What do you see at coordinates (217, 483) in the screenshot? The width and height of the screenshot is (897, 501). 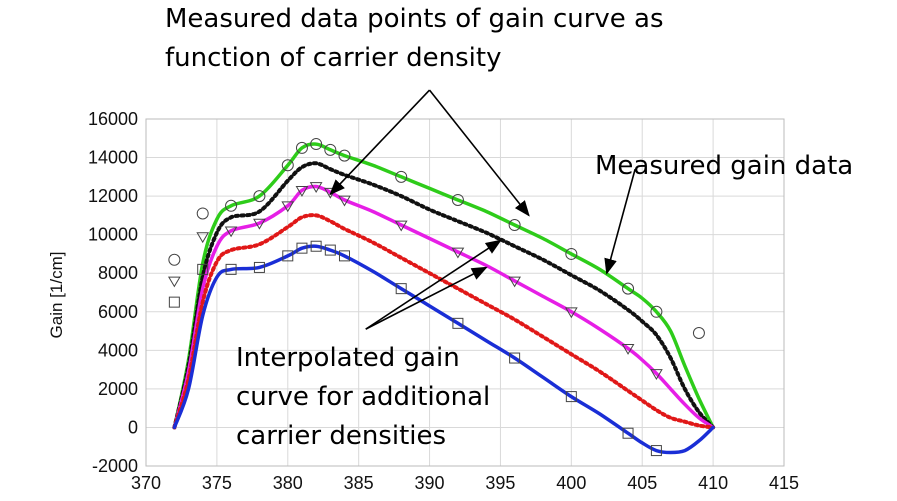 I see `x-tick-label: 375` at bounding box center [217, 483].